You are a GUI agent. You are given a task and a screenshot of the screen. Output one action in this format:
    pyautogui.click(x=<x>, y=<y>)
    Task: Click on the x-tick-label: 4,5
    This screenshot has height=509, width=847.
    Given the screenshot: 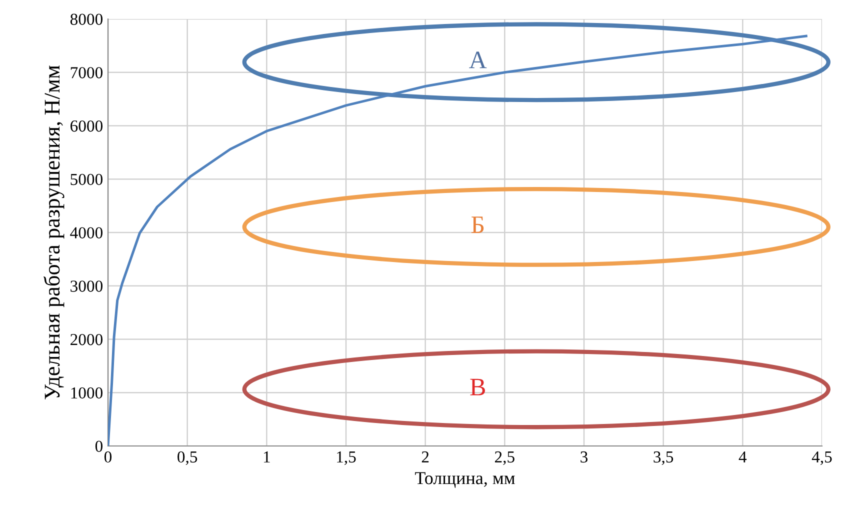 What is the action you would take?
    pyautogui.click(x=822, y=458)
    